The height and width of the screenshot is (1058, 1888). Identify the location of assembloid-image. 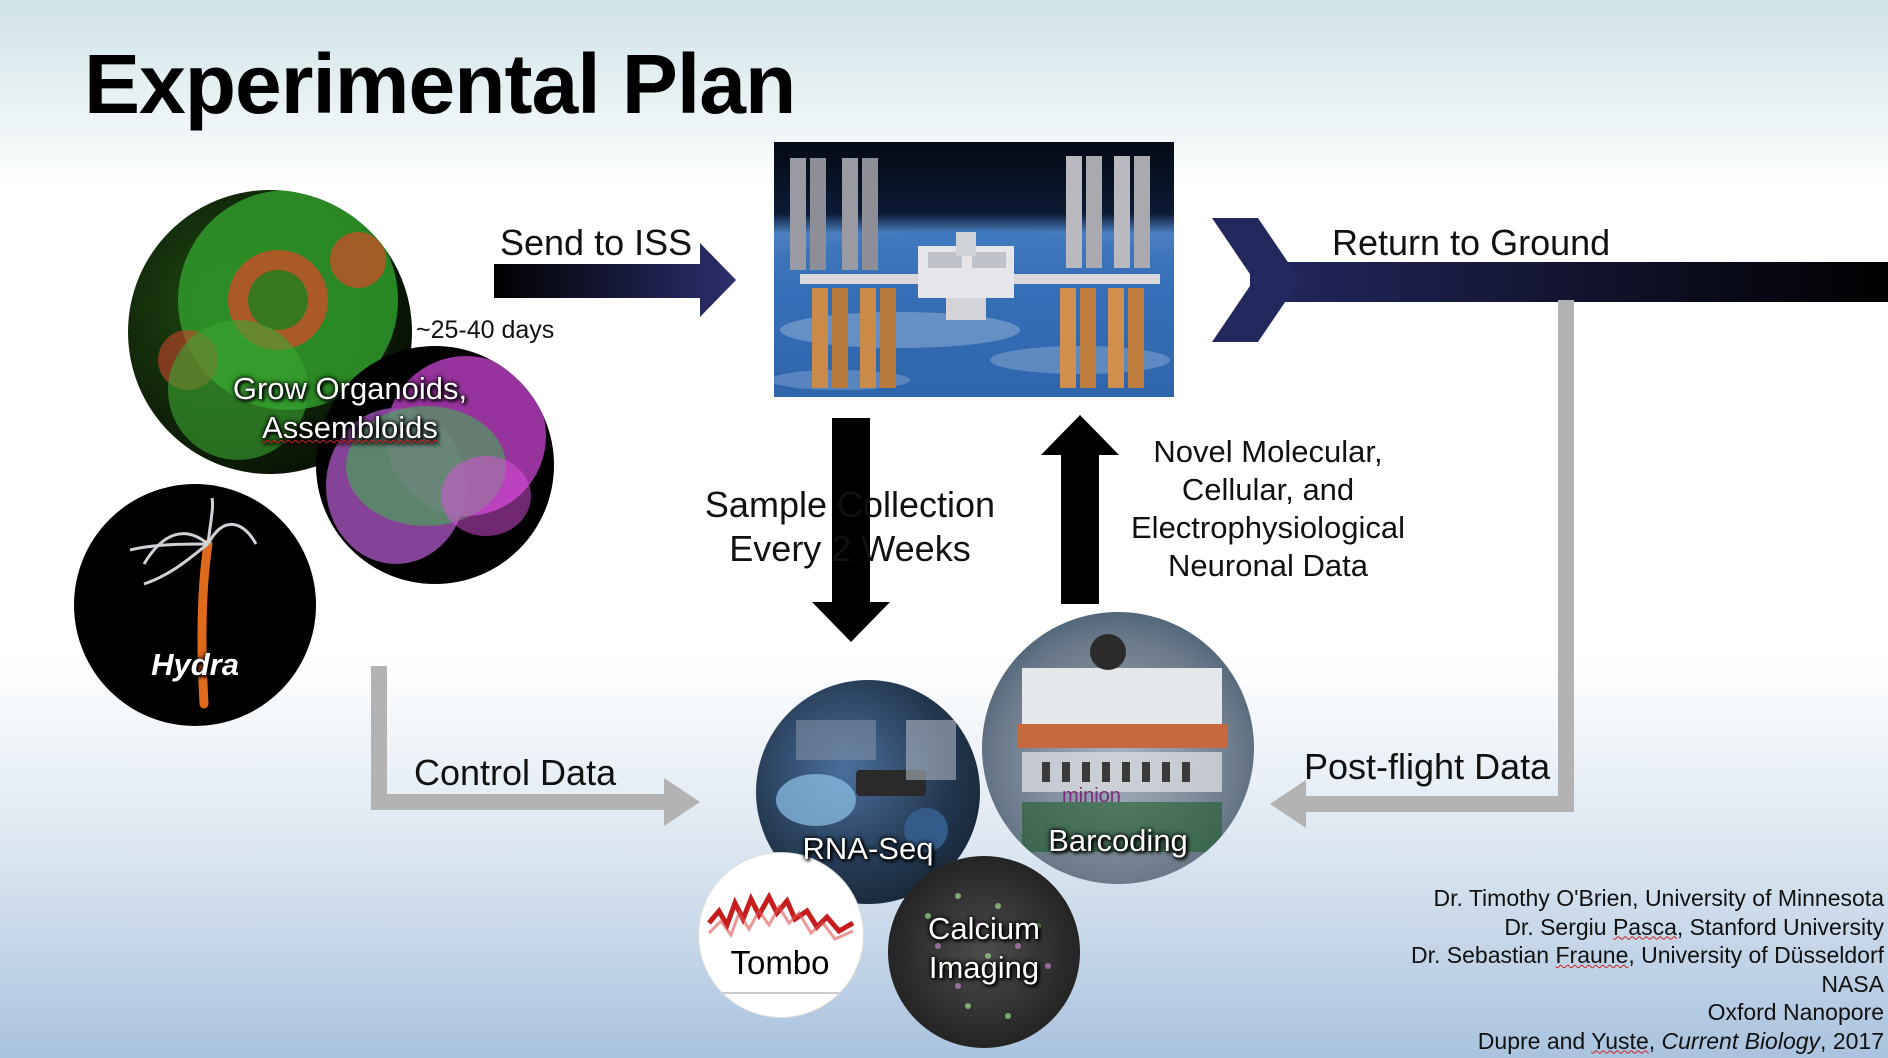
(435, 465).